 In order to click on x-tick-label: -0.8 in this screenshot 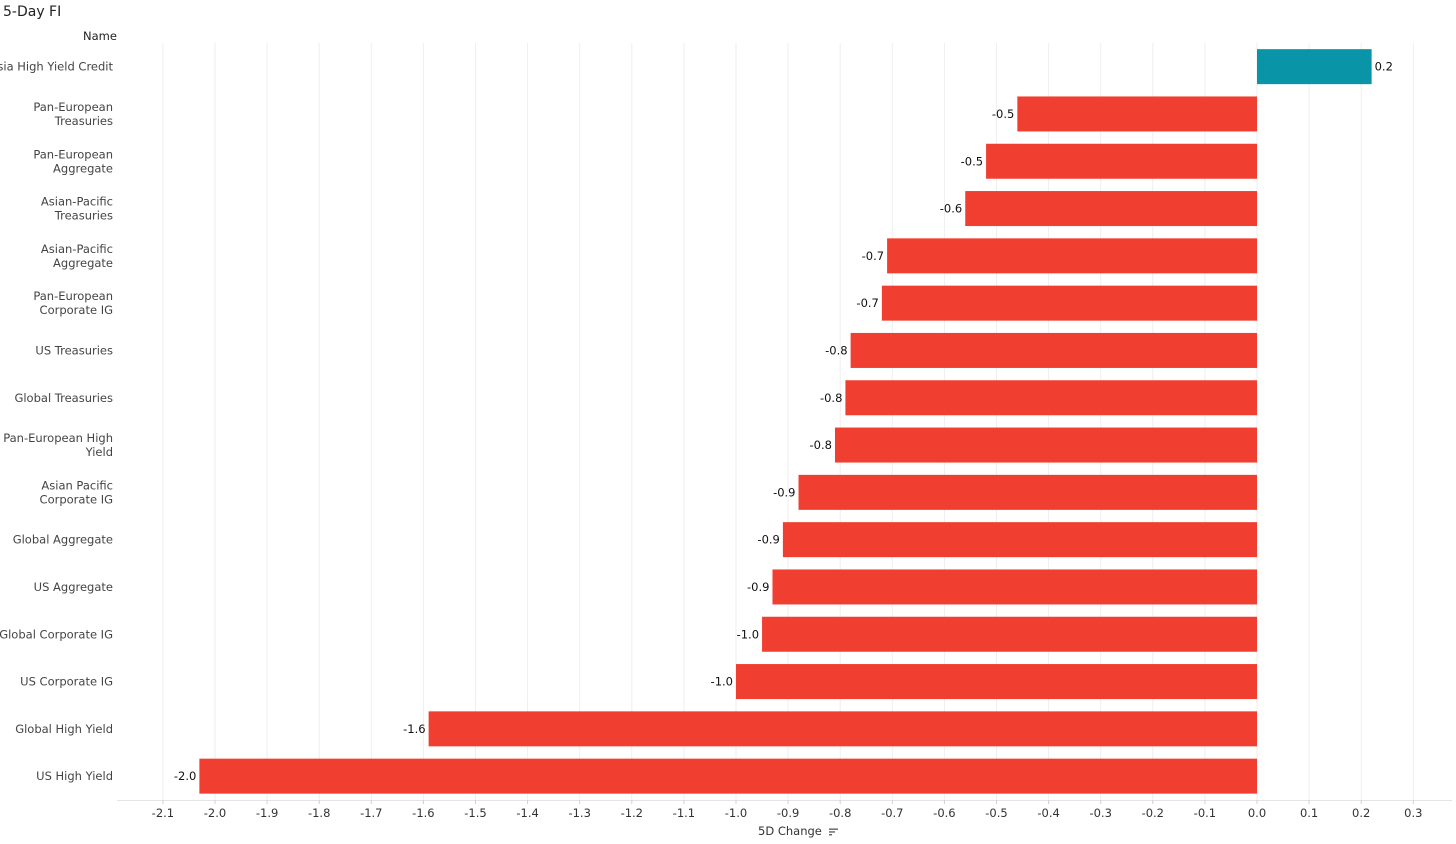, I will do `click(840, 813)`.